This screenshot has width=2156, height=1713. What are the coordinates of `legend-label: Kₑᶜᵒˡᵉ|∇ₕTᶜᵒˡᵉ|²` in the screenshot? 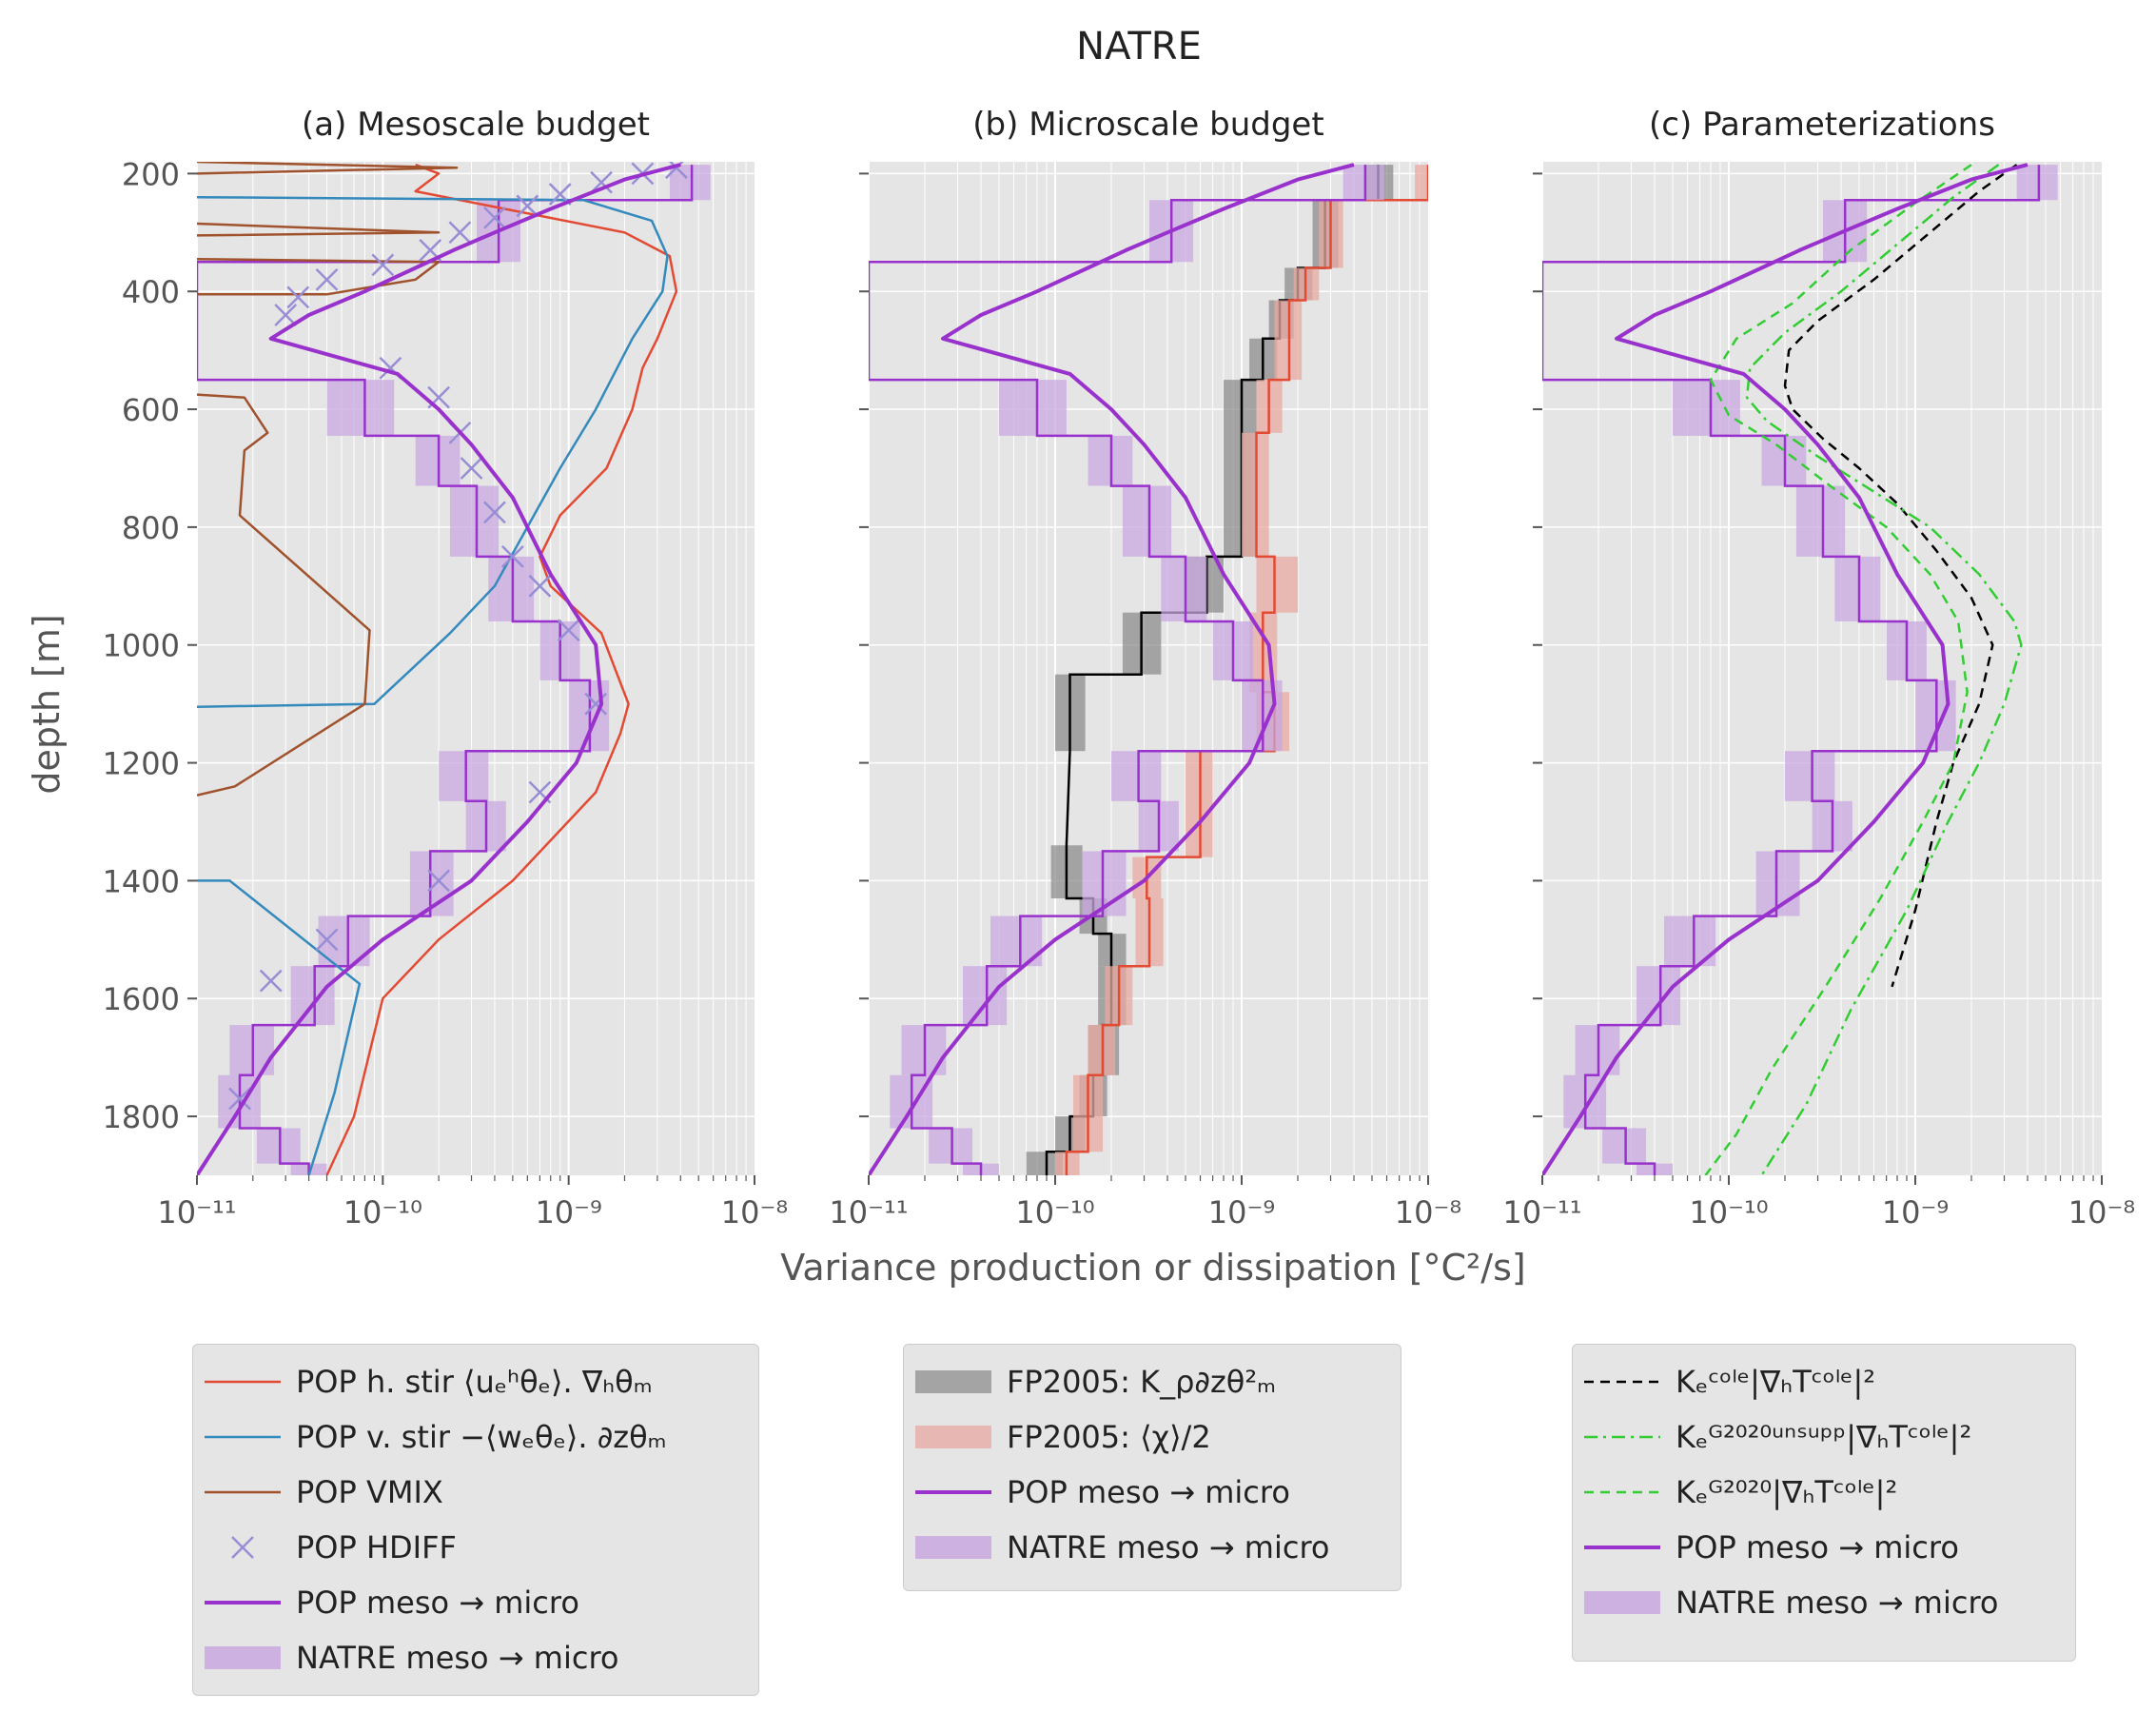 It's located at (1776, 1382).